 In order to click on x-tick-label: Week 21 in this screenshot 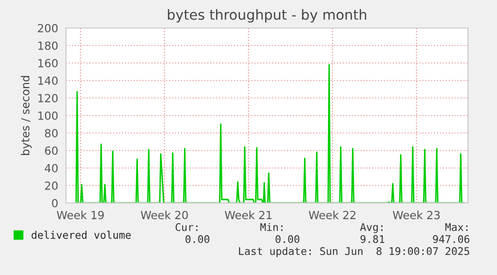, I will do `click(248, 215)`.